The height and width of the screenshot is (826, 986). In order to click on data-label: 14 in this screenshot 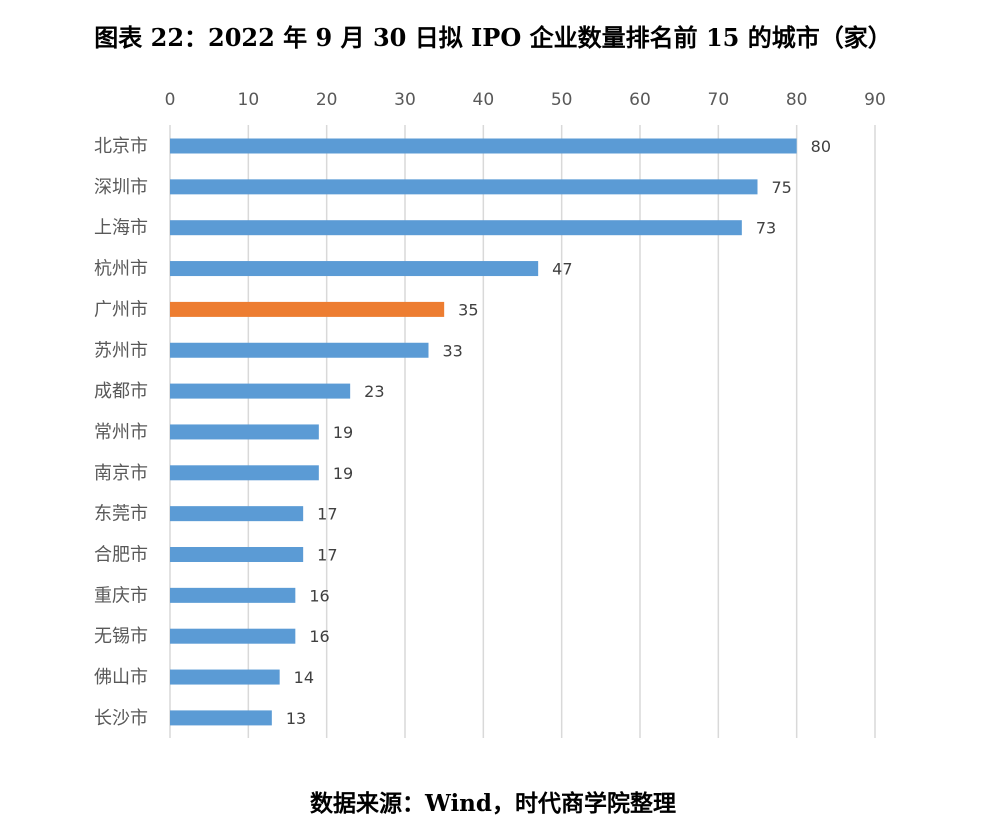, I will do `click(304, 677)`.